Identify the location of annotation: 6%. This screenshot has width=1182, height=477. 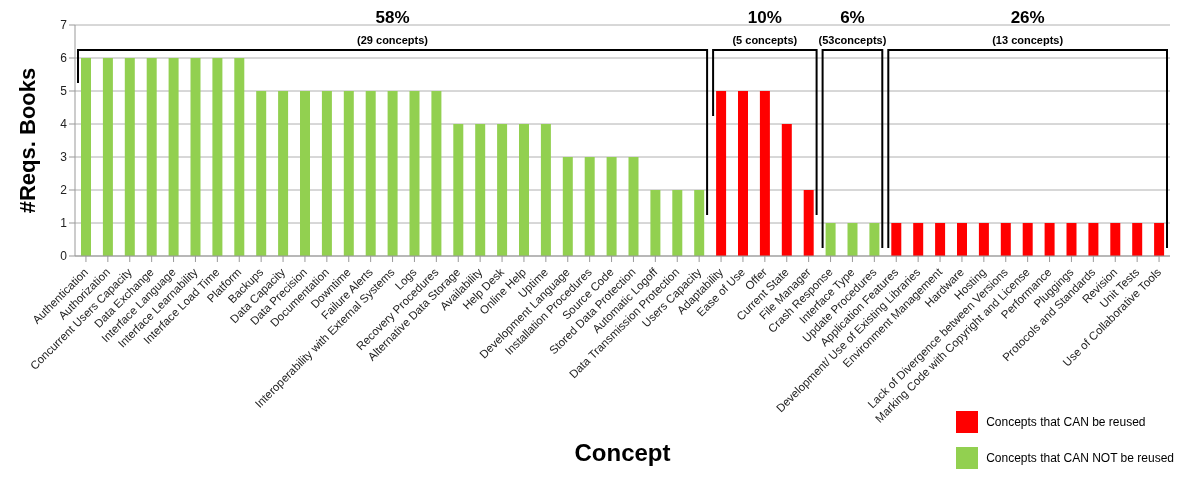
(852, 17).